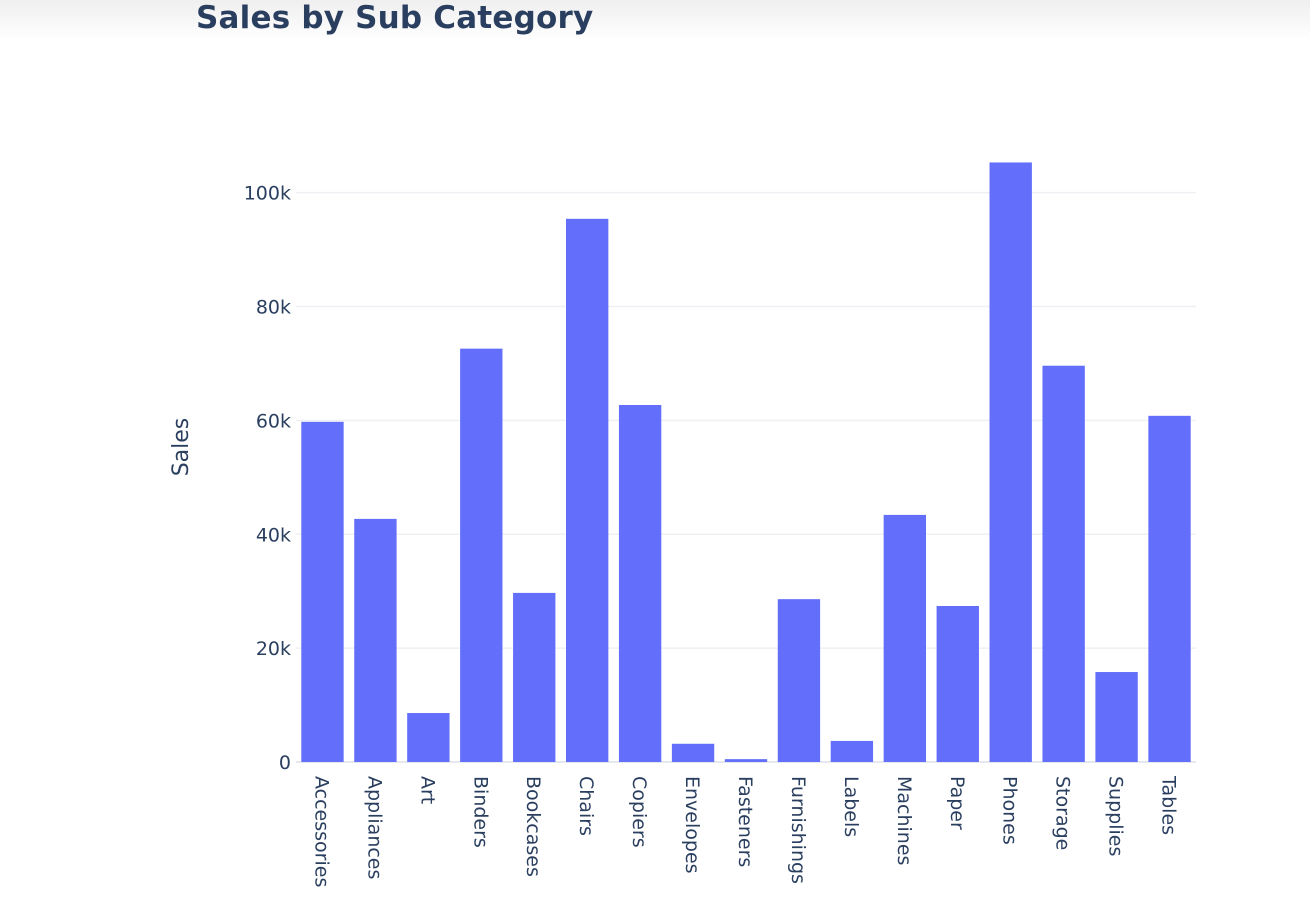  Describe the element at coordinates (1063, 563) in the screenshot. I see `bar-storage` at that location.